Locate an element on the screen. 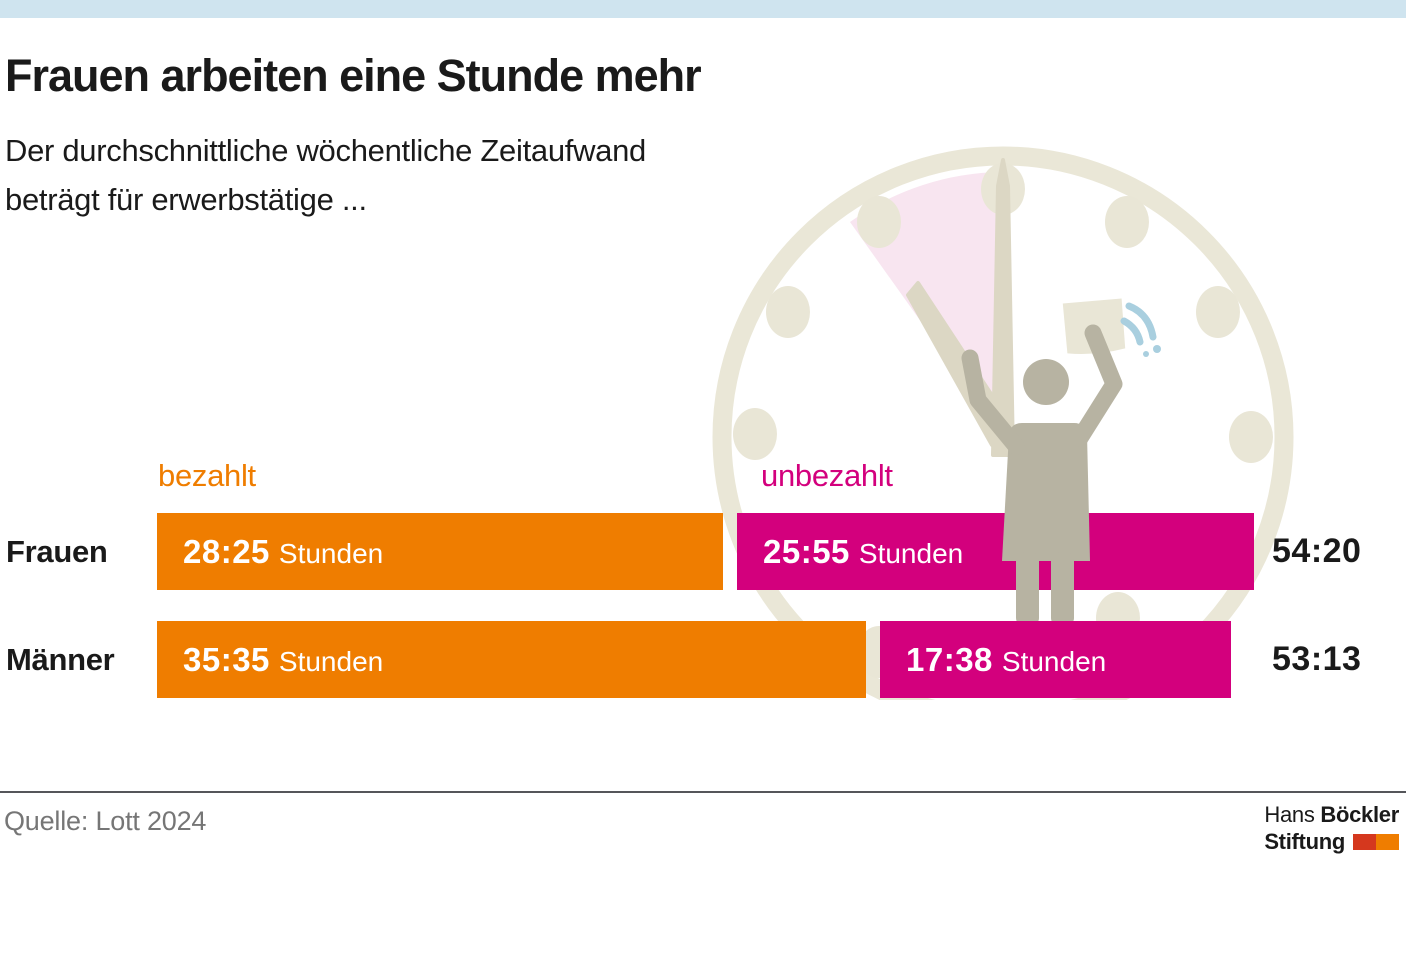  bar-value: 28:25 is located at coordinates (226, 551).